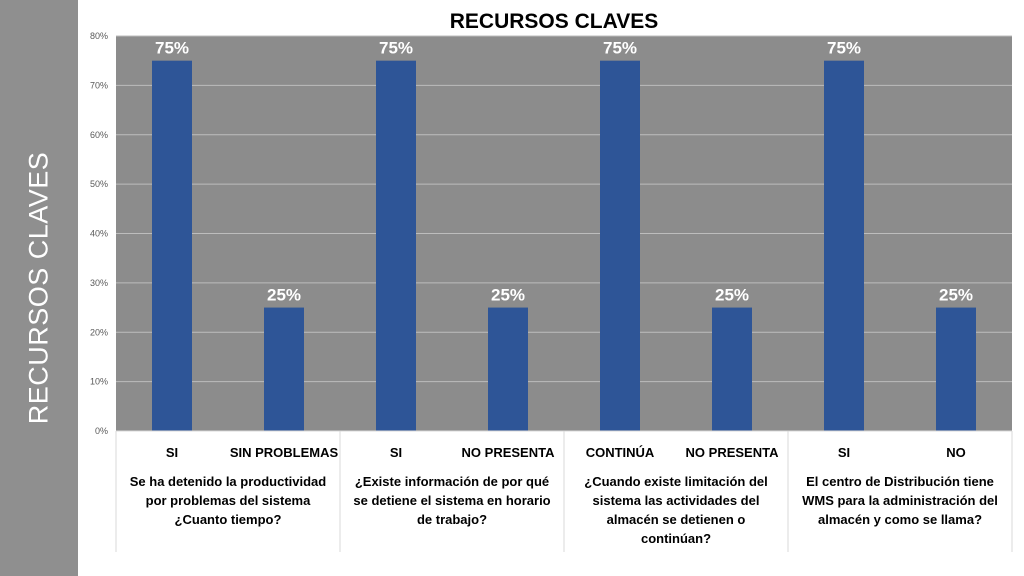  I want to click on y-tick-label: 0%, so click(101, 431).